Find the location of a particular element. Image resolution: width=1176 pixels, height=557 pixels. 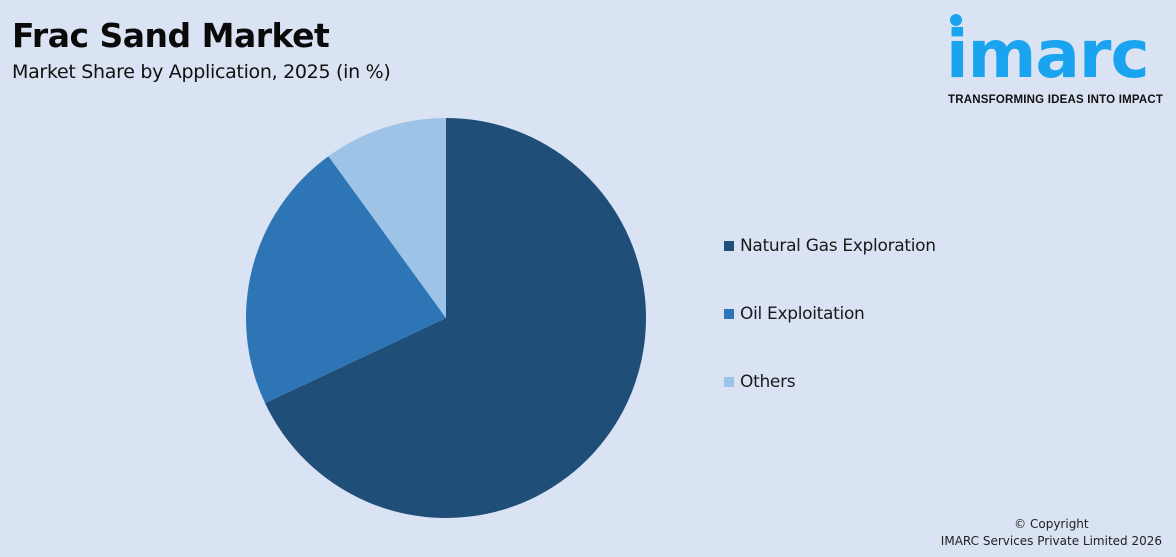

imarc-logo: imarc TRANSFORMING IDEAS INTO IMPACT is located at coordinates (1058, 62).